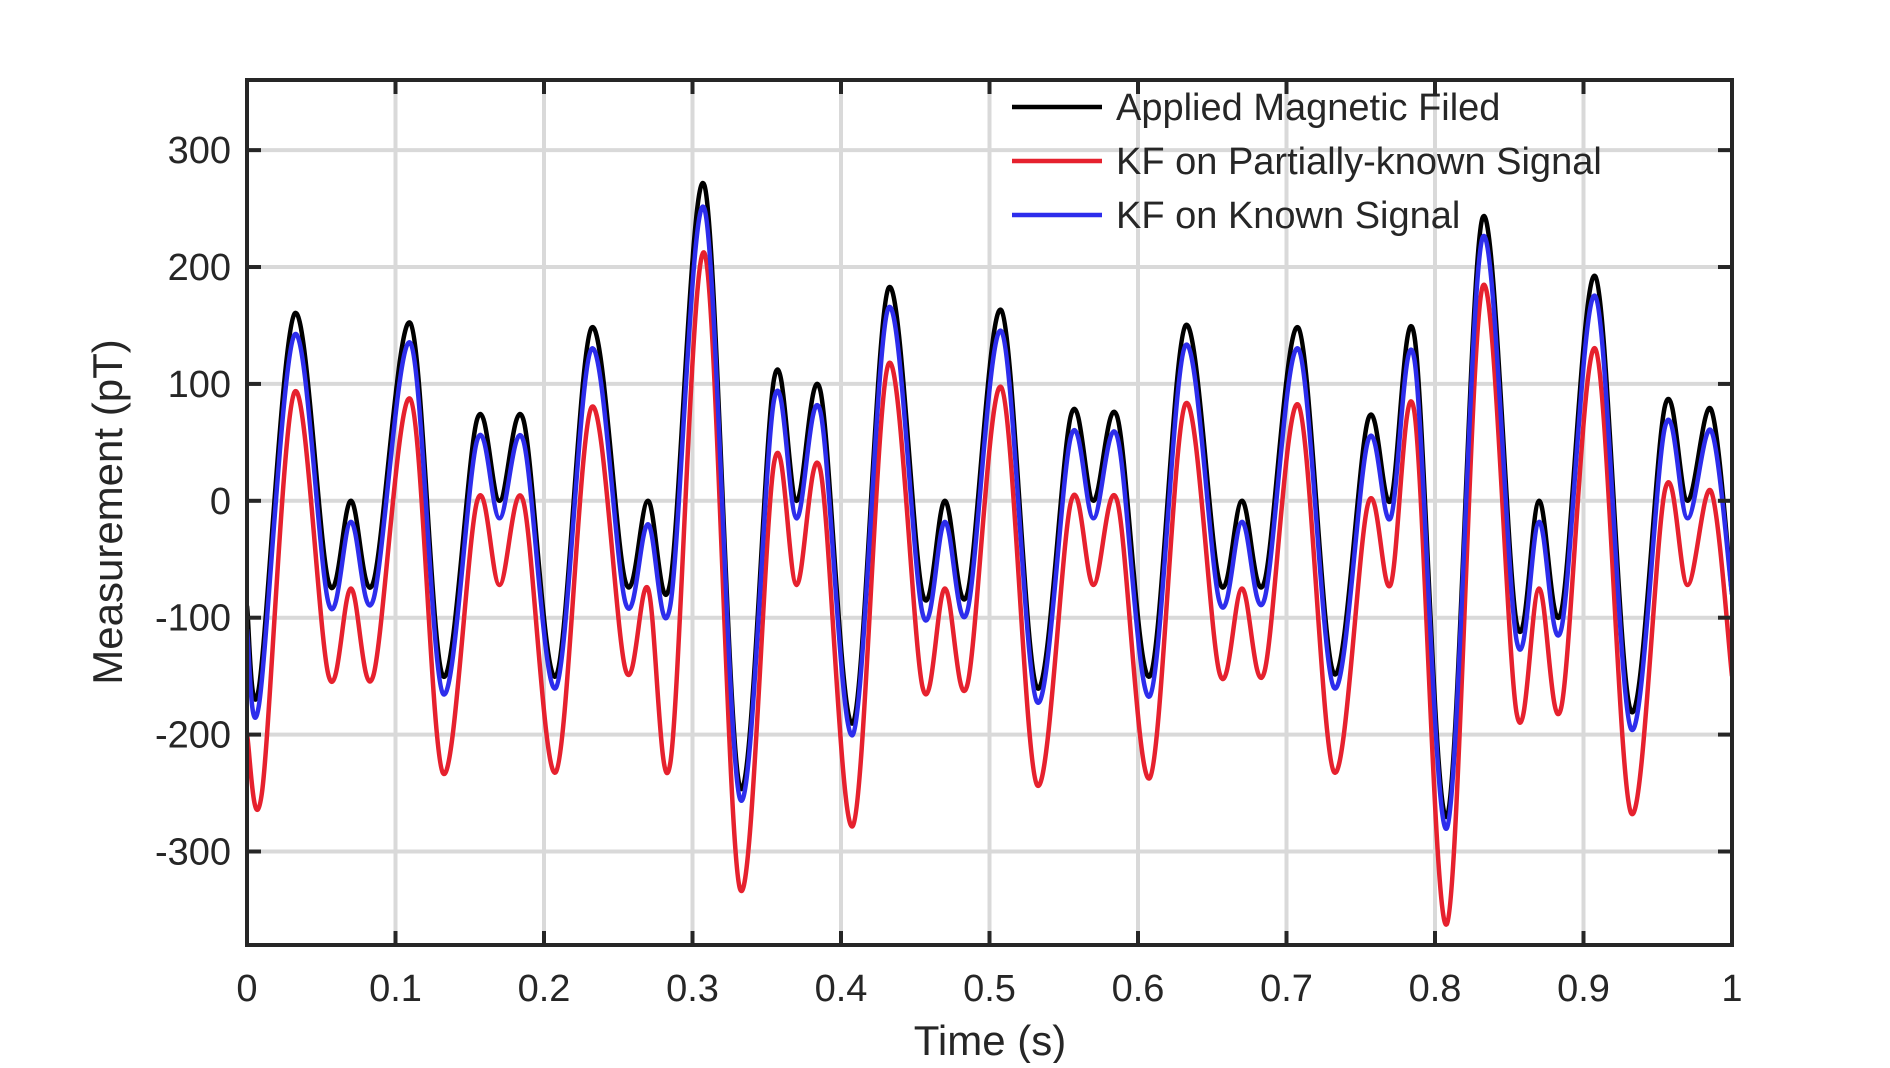  Describe the element at coordinates (246, 989) in the screenshot. I see `x-tick-label: 0` at that location.